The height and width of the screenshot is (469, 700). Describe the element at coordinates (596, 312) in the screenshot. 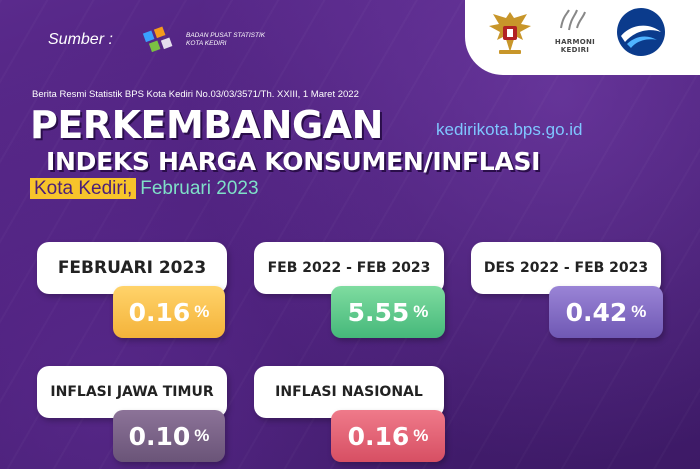

I see `value-number: 0.42` at that location.